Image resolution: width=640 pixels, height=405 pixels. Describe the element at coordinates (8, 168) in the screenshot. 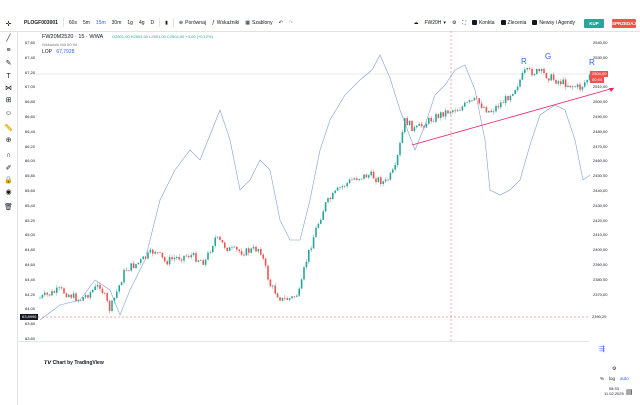

I see `draw-mode-icon: ✐` at that location.